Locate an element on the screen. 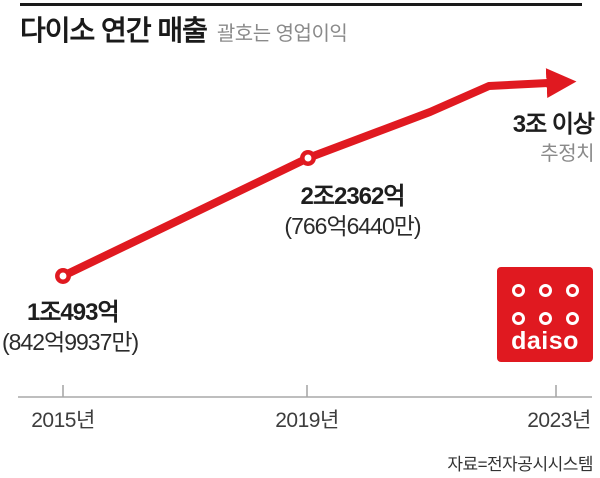 Image resolution: width=600 pixels, height=478 pixels. axis-label-2015: 2015년 is located at coordinates (63, 420).